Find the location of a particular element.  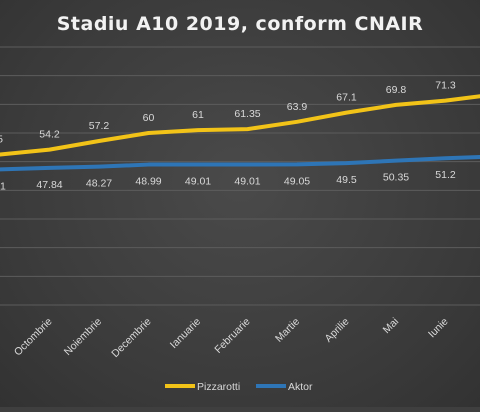

data-label: 61 is located at coordinates (198, 115).